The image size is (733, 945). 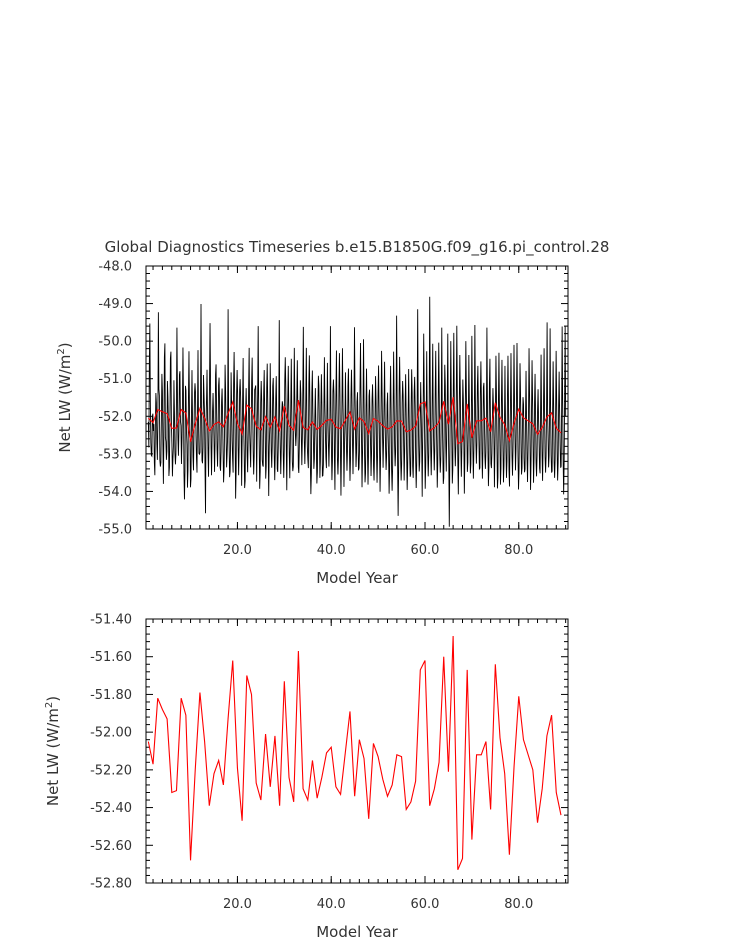 What do you see at coordinates (115, 267) in the screenshot?
I see `y-tick-label: -48.0` at bounding box center [115, 267].